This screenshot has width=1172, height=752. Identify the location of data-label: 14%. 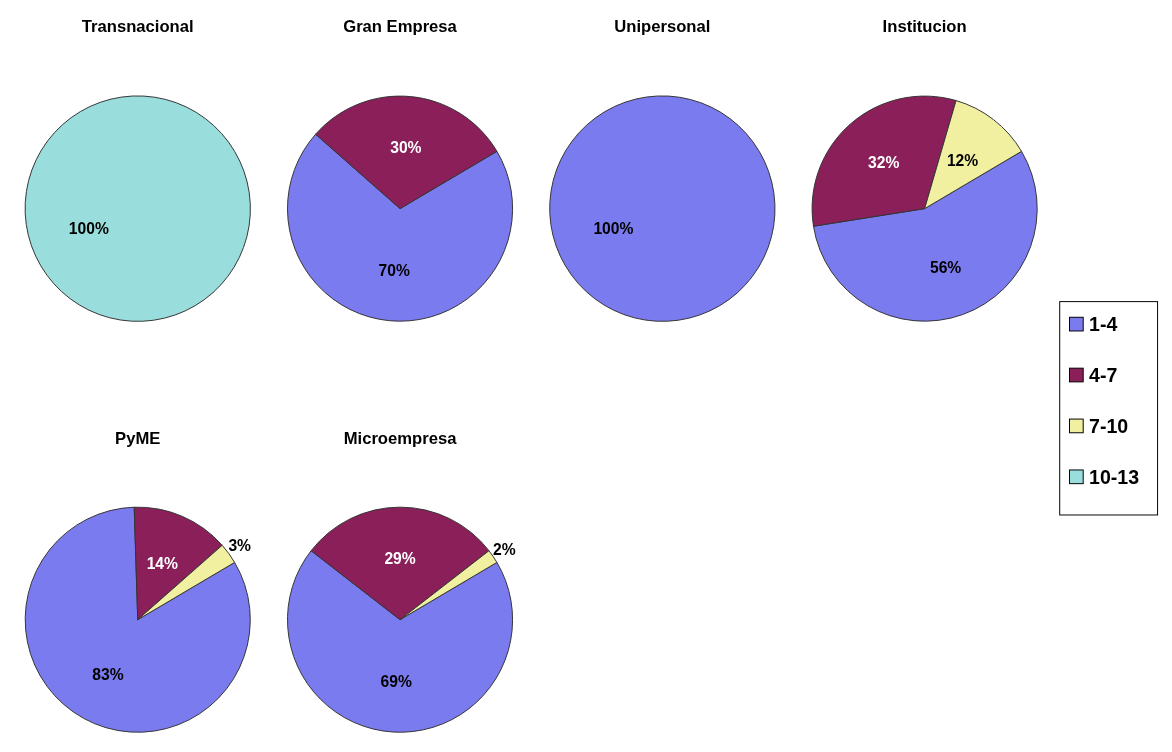
(162, 563).